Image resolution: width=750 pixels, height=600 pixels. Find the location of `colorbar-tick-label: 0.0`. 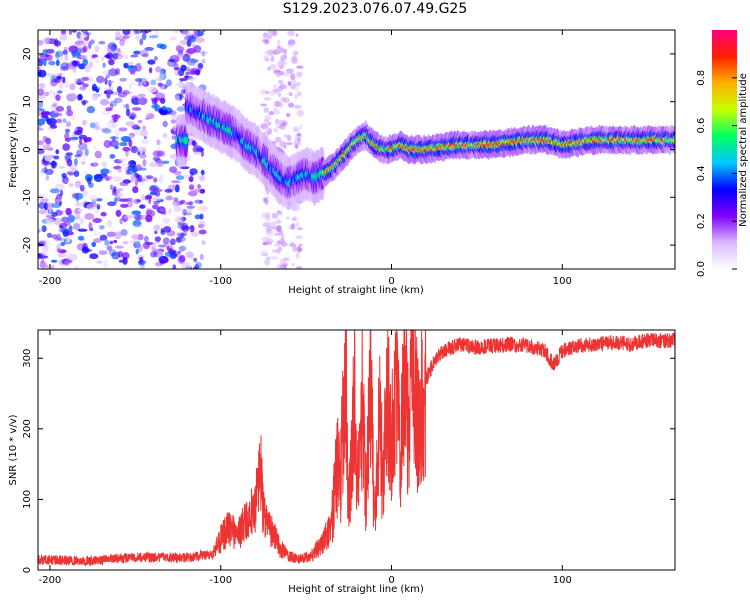

colorbar-tick-label: 0.0 is located at coordinates (701, 269).